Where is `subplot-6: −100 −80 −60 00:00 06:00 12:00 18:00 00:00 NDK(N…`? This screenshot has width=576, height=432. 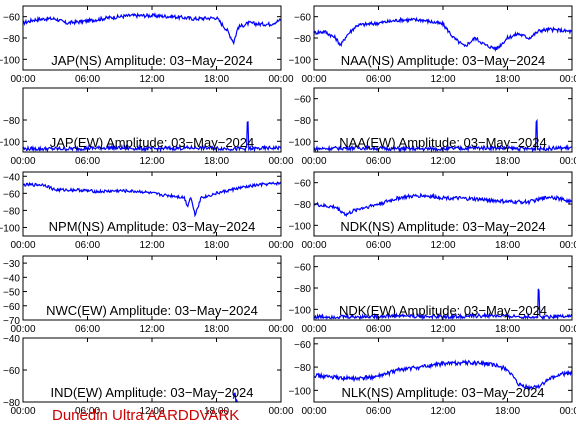 subplot-6: −100 −80 −60 00:00 06:00 12:00 18:00 00:00 NDK(N… is located at coordinates (432, 211).